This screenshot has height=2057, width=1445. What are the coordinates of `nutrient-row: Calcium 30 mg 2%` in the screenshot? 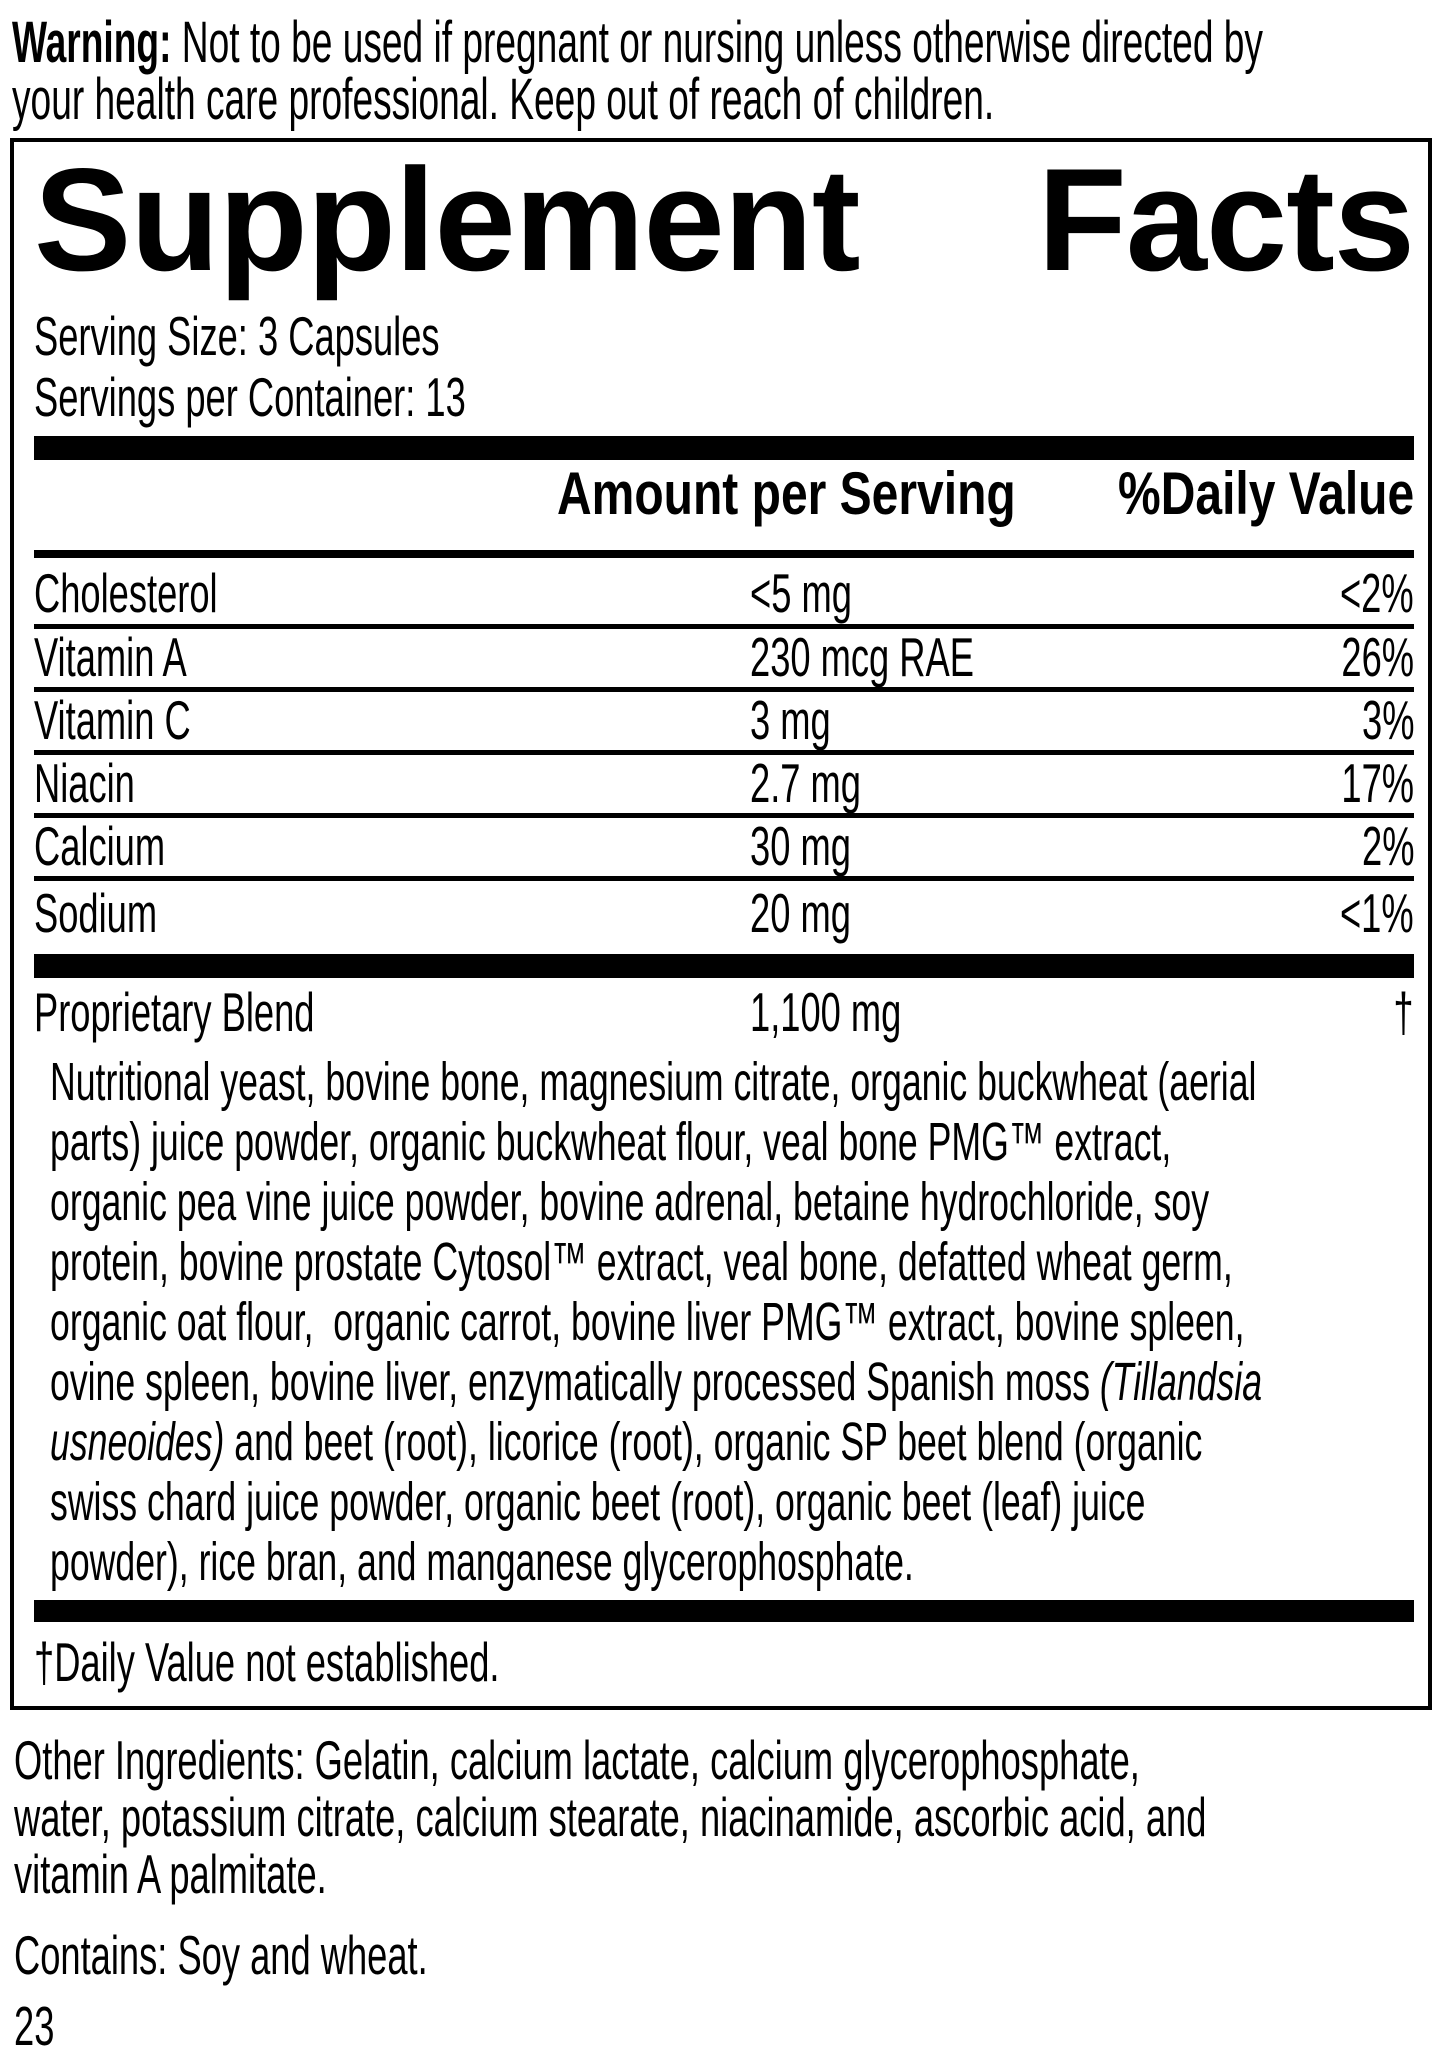 It's located at (724, 849).